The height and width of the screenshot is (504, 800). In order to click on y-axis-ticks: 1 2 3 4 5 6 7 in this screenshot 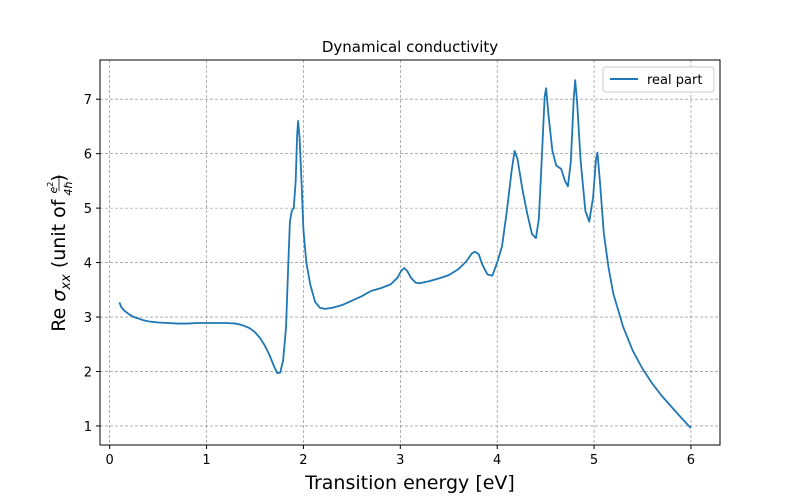, I will do `click(92, 264)`.